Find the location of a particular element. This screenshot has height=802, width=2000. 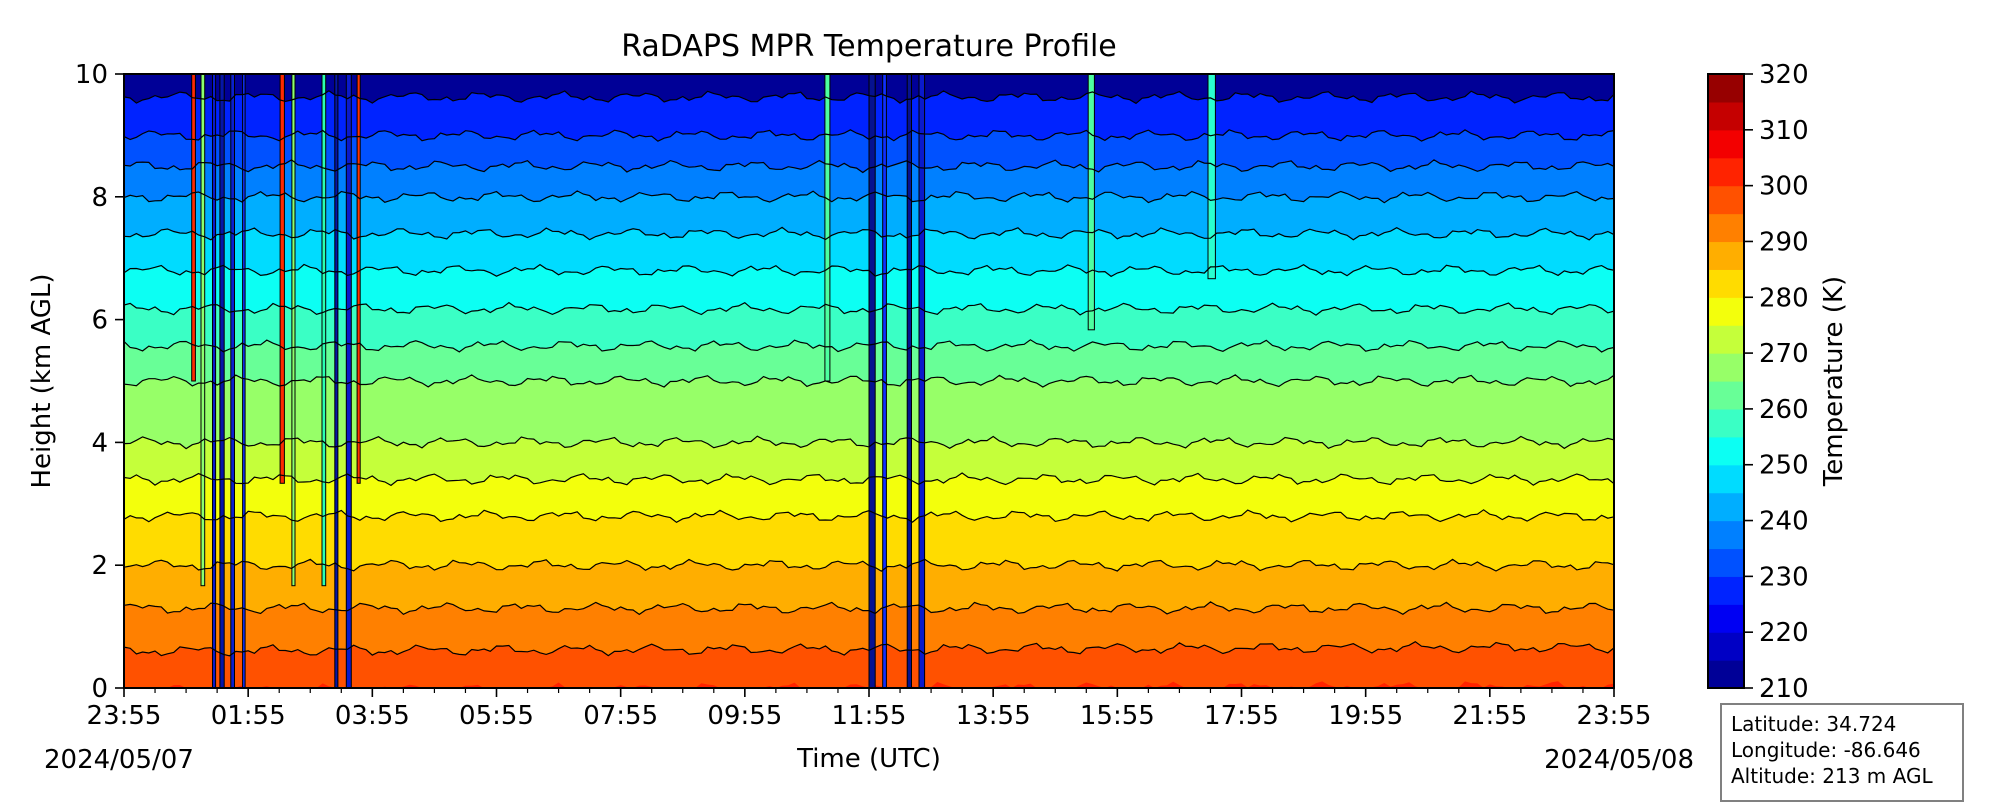

y-axis: 0 2 4 6 8 10 is located at coordinates (99, 382).